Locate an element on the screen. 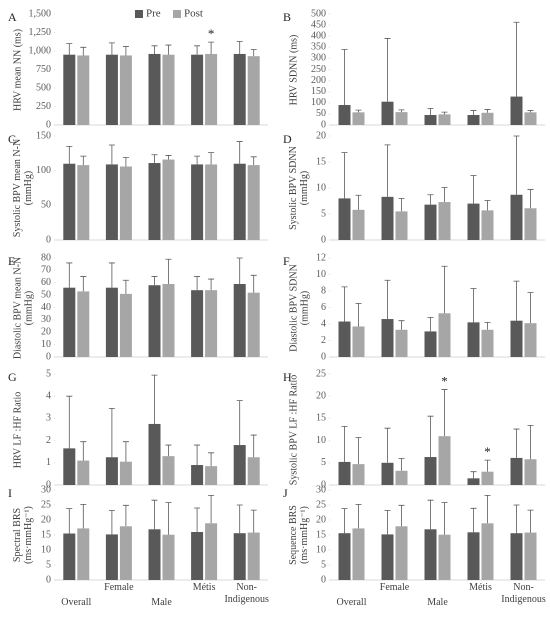  y-tick-label: 25 is located at coordinates (321, 504).